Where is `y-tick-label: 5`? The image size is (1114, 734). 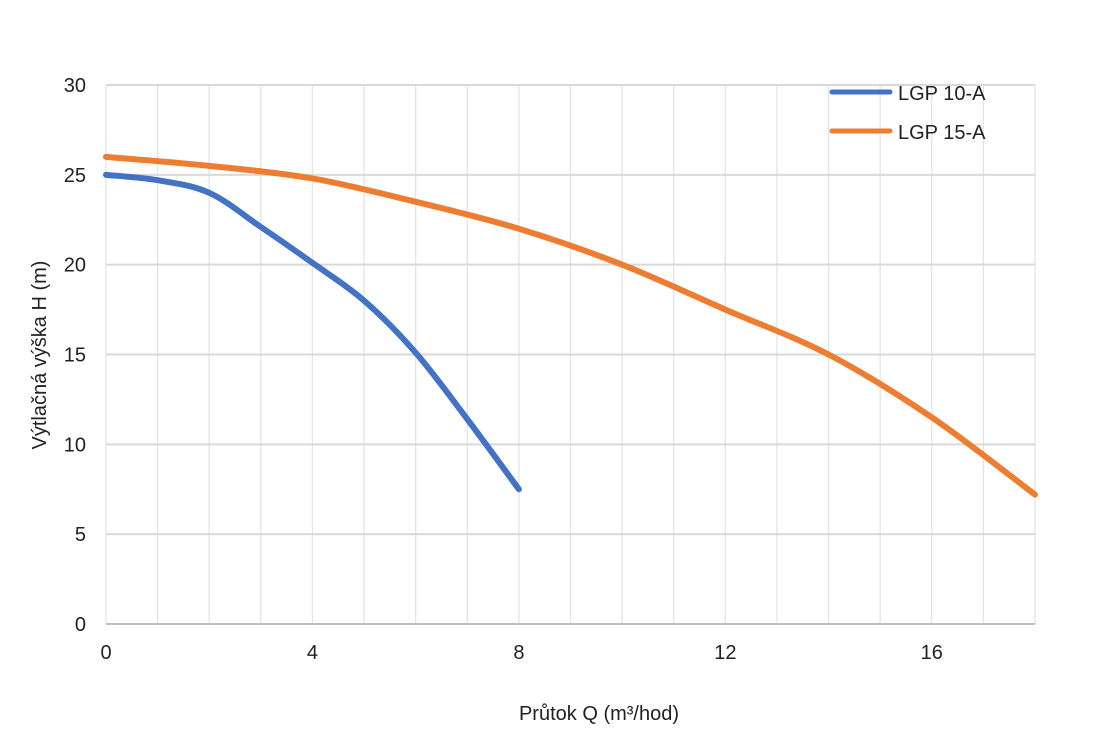 y-tick-label: 5 is located at coordinates (80, 535).